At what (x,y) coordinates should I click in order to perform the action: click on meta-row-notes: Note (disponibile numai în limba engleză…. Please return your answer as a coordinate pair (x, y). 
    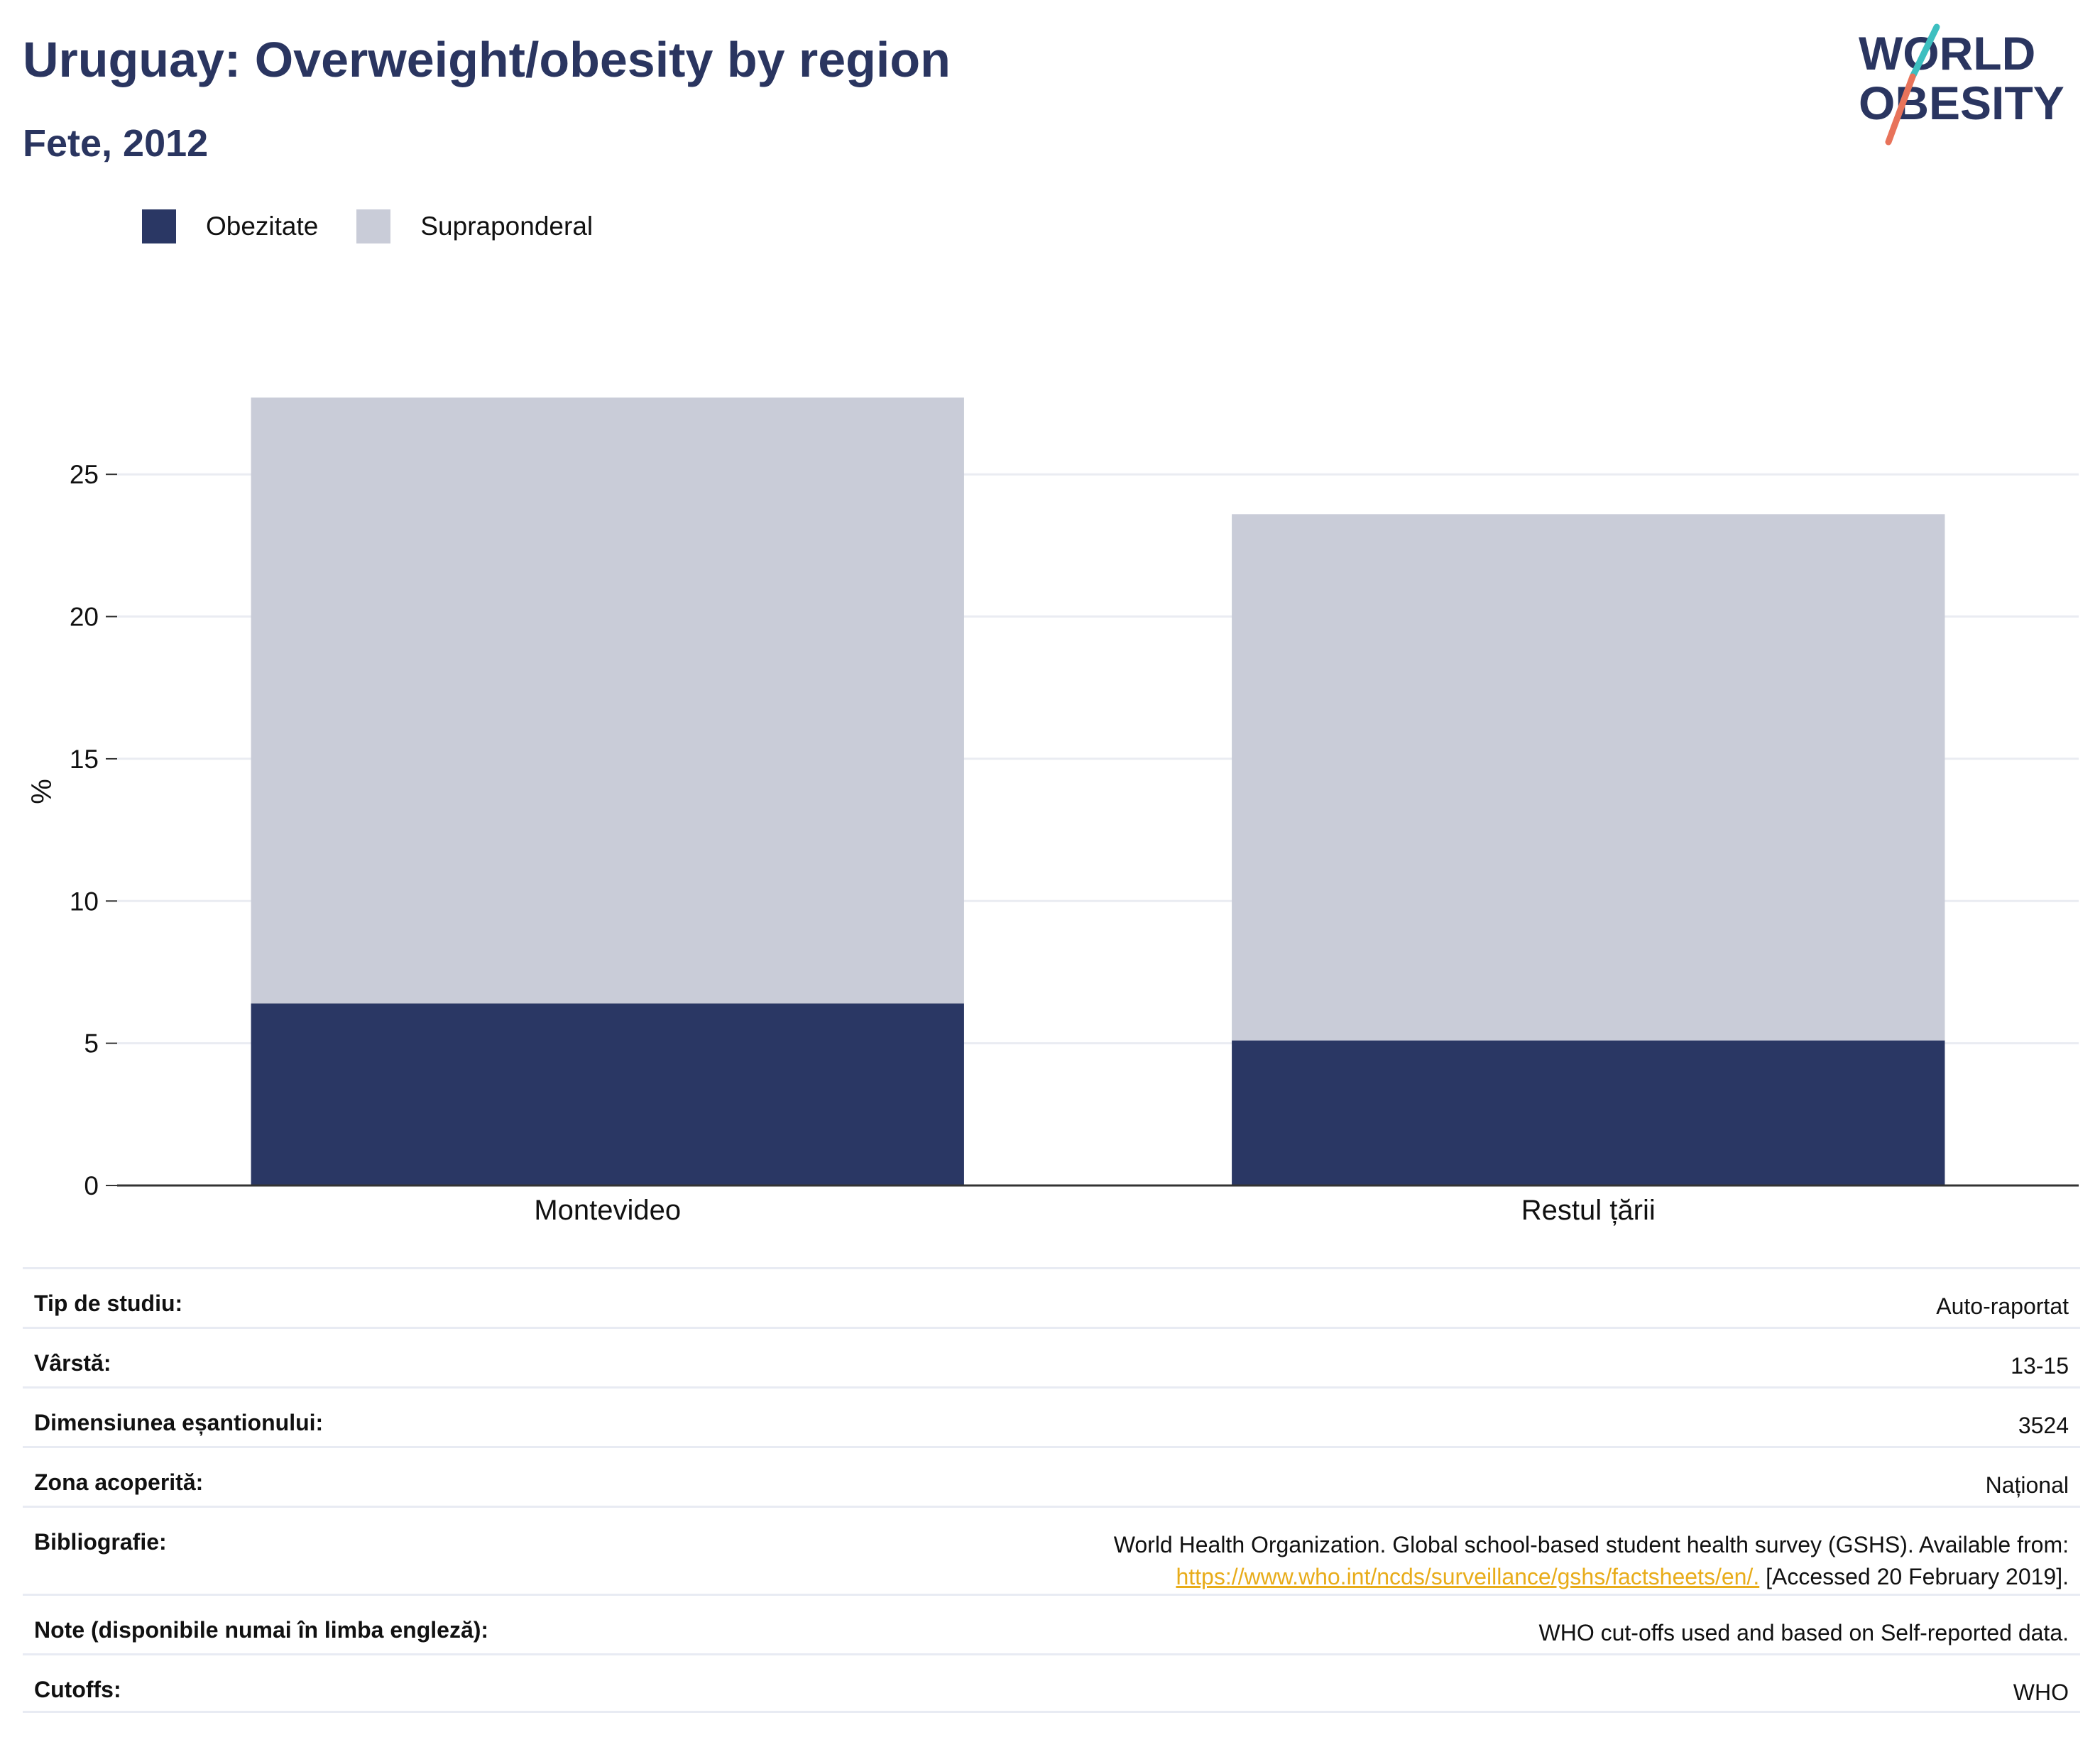
    Looking at the image, I should click on (1051, 1623).